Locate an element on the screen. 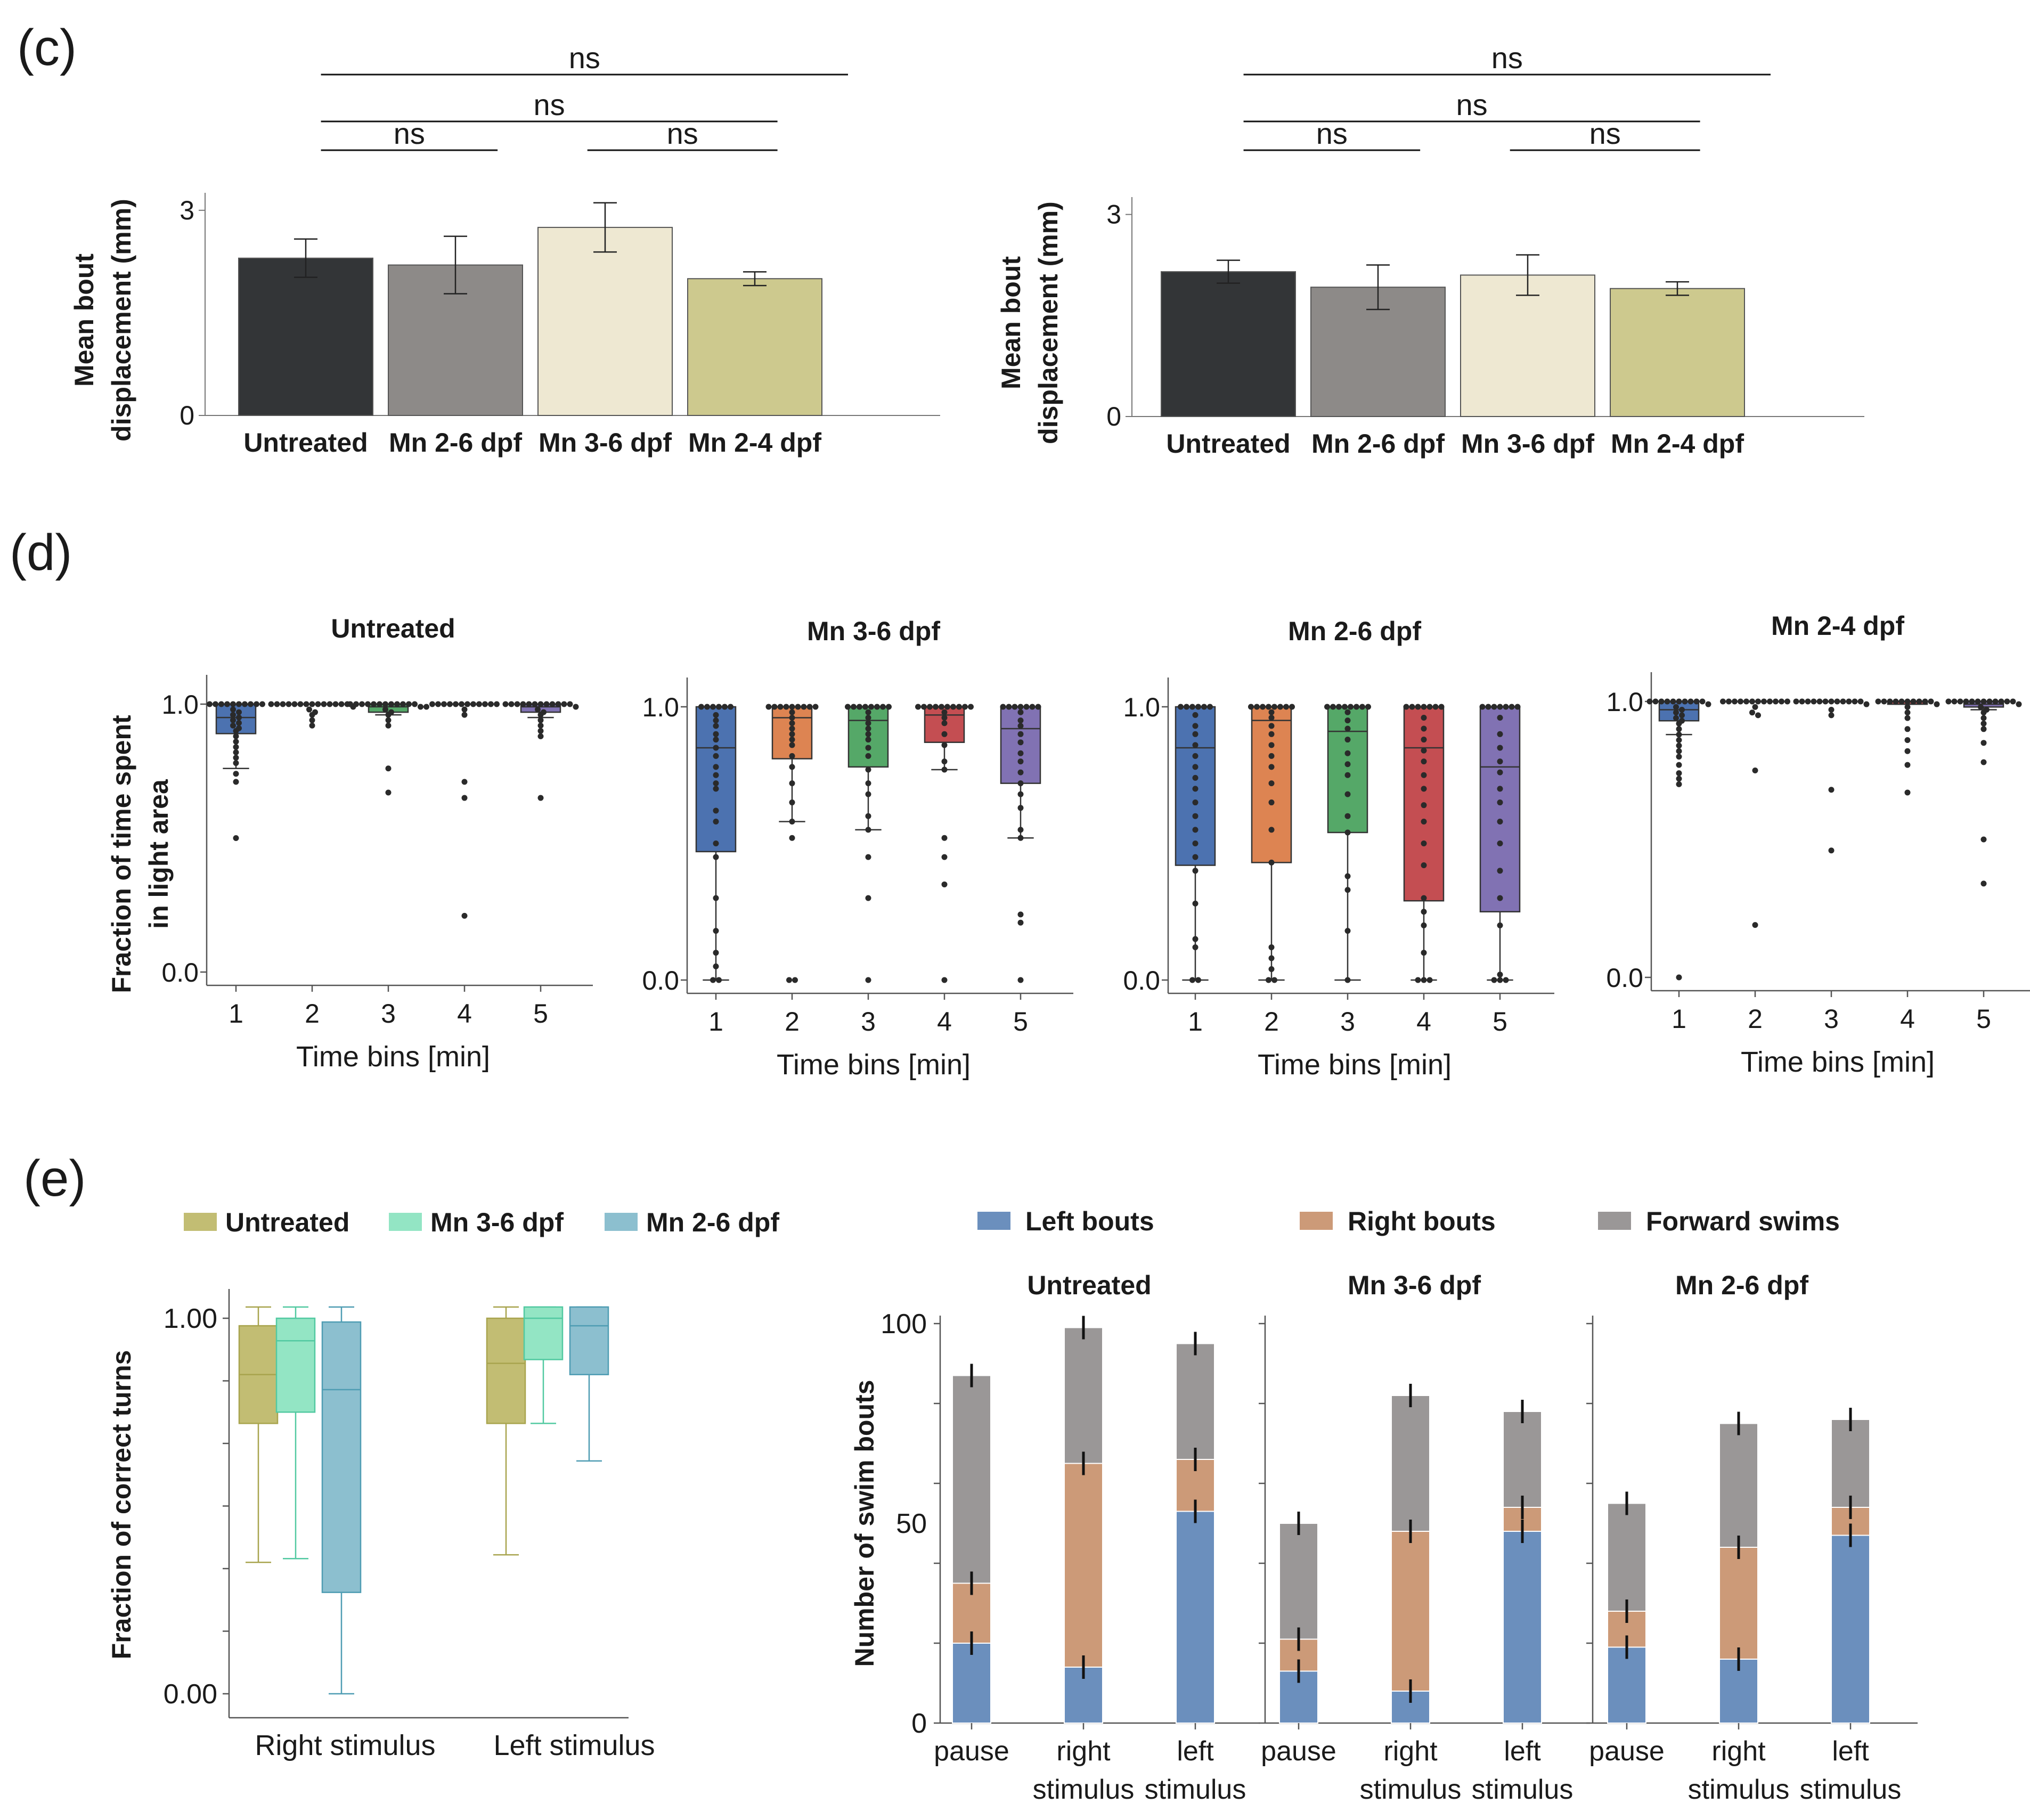 The height and width of the screenshot is (1820, 2030). x-tick-label: 4 is located at coordinates (945, 1021).